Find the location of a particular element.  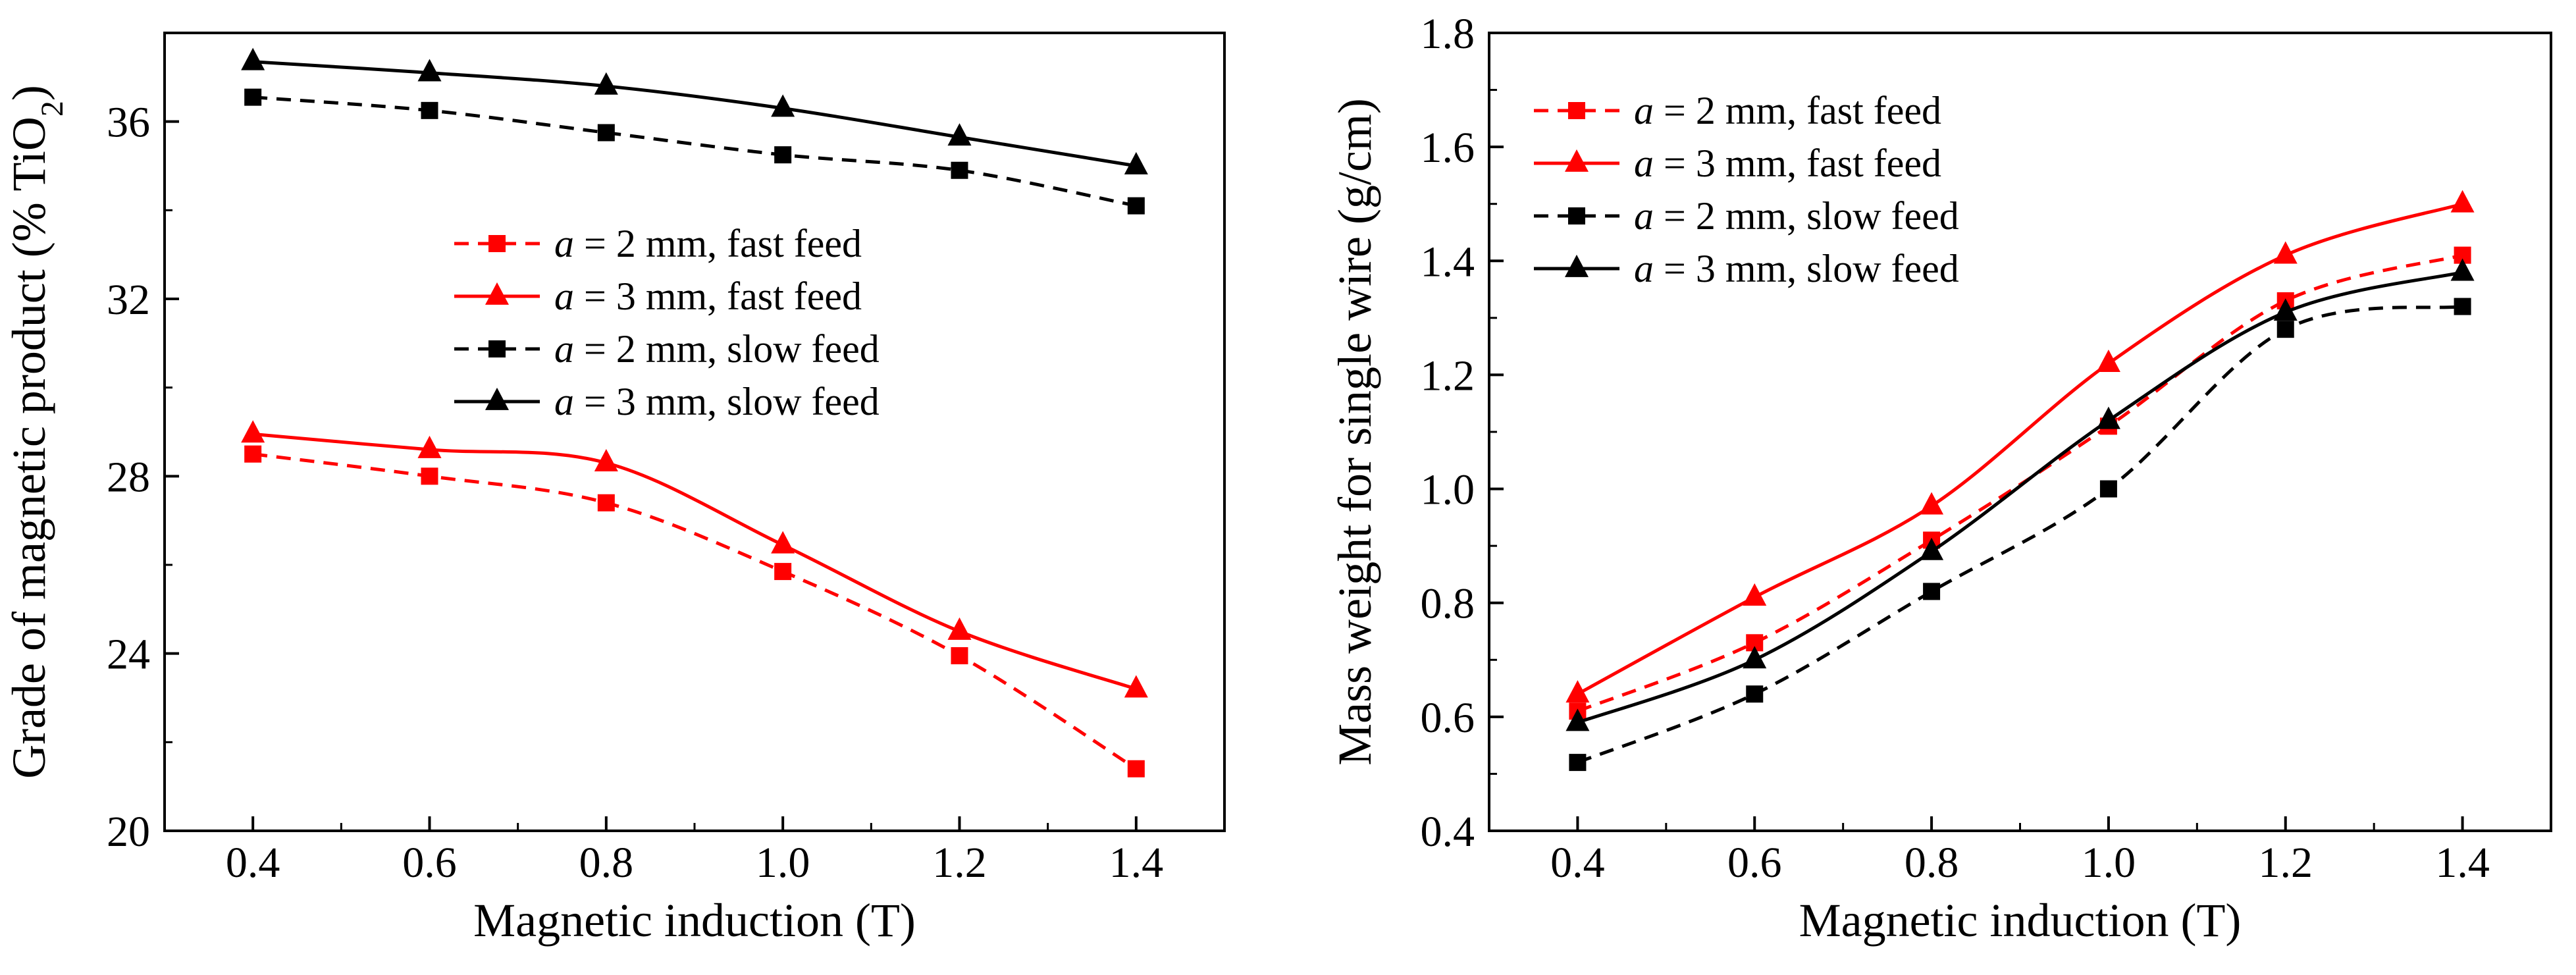

right-y-tick-label: 0.6 is located at coordinates (1448, 718).